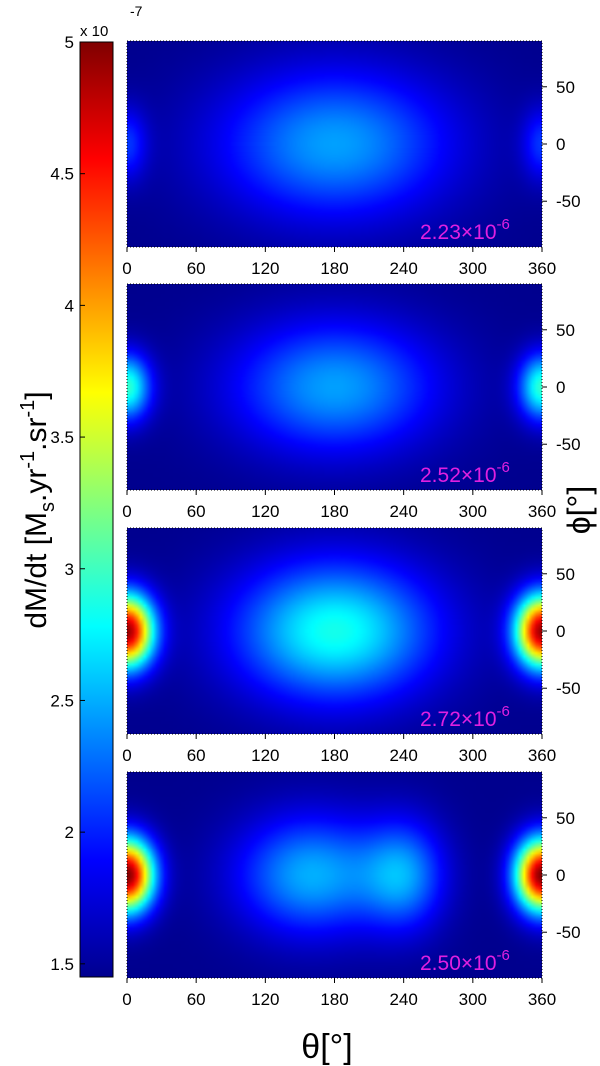 This screenshot has width=600, height=1066. What do you see at coordinates (62, 964) in the screenshot?
I see `colorbar-tick-label-0: 1.5` at bounding box center [62, 964].